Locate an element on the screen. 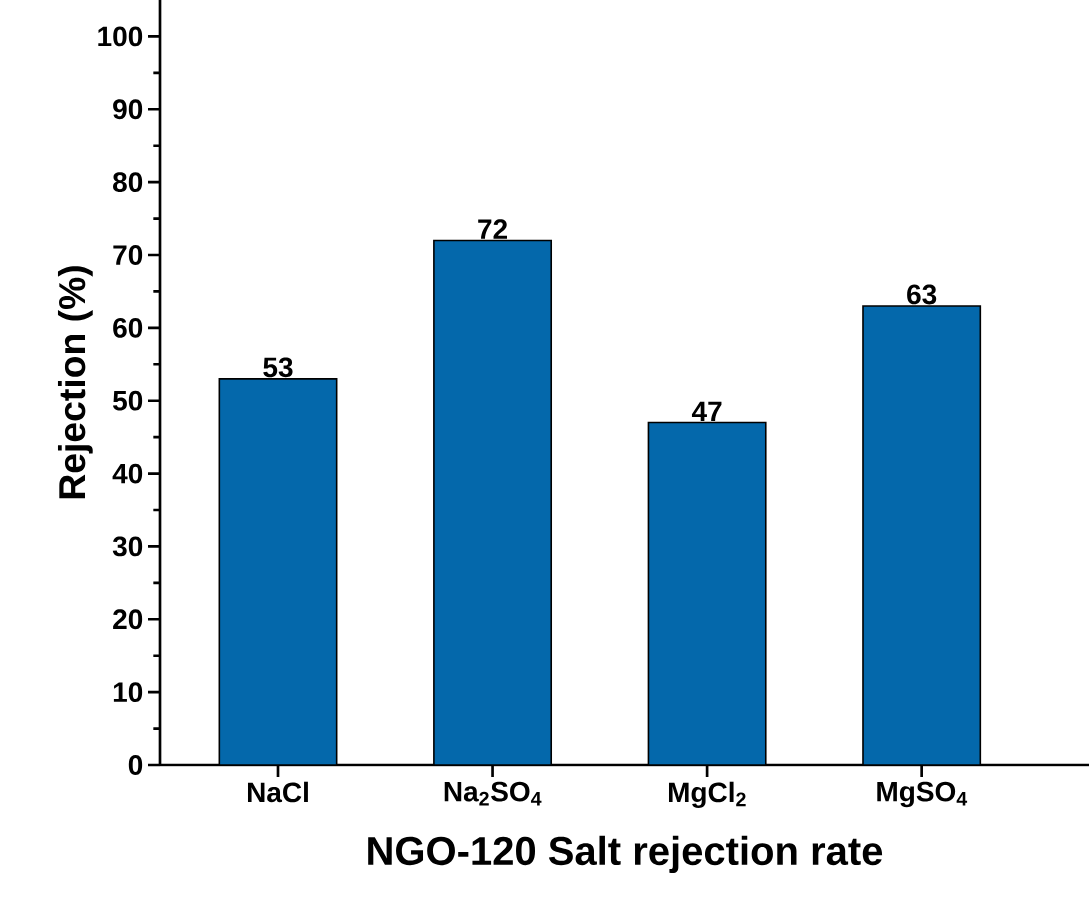 The height and width of the screenshot is (915, 1089). y-tick-label: 30 is located at coordinates (127, 546).